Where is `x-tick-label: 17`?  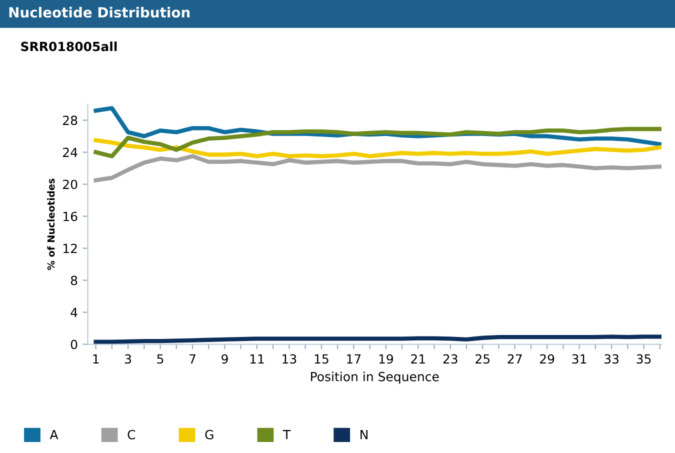 x-tick-label: 17 is located at coordinates (354, 359).